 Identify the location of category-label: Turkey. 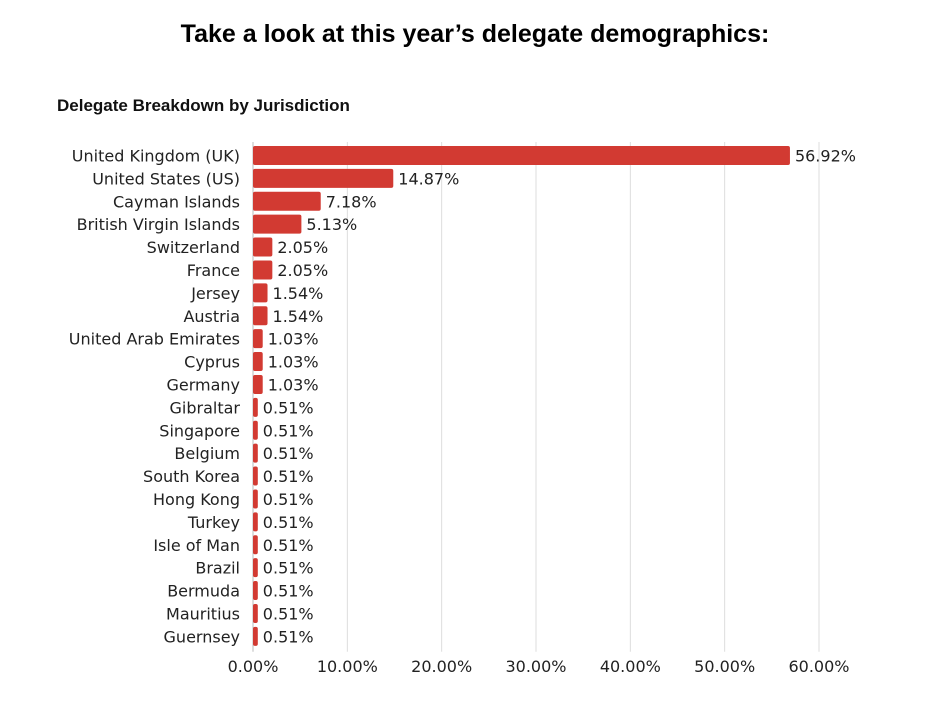
(213, 522).